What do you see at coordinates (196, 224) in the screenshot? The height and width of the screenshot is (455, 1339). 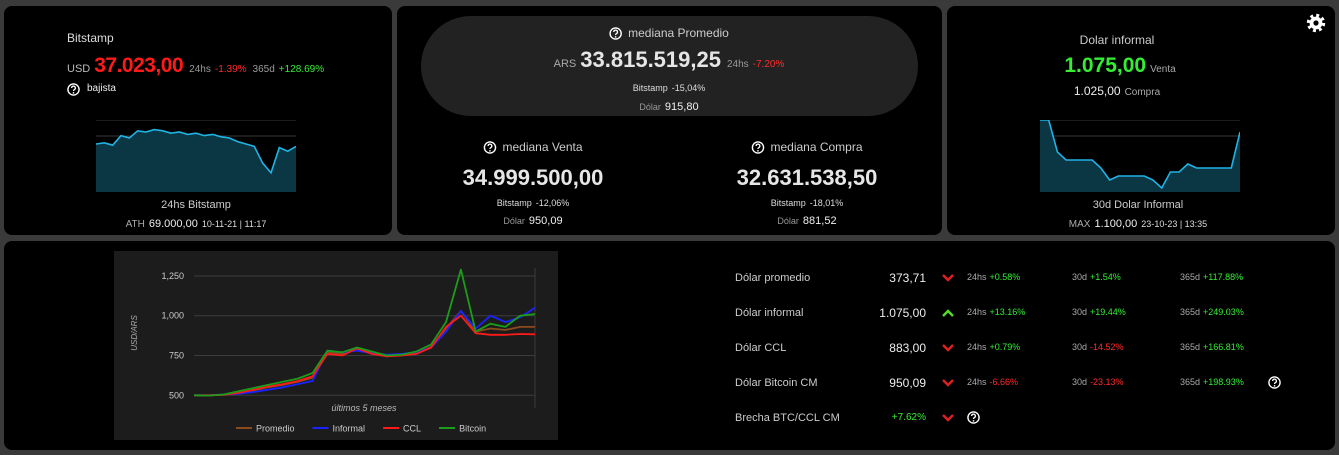 I see `ath-row: ATH 69.000,00 10-11-21 | 11:17` at bounding box center [196, 224].